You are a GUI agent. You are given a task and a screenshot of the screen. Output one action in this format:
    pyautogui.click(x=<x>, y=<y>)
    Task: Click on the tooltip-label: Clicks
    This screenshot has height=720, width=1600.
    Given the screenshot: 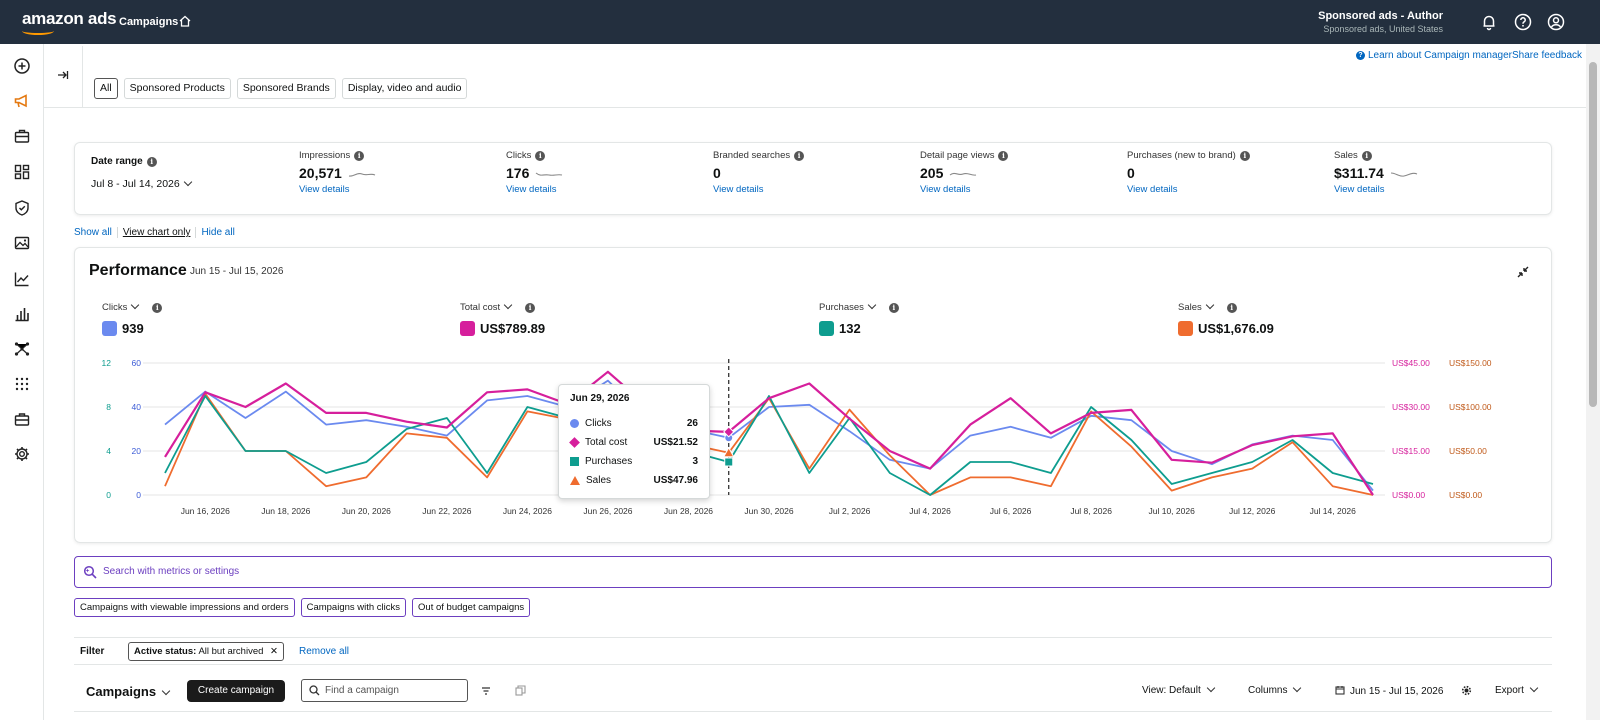 What is the action you would take?
    pyautogui.click(x=598, y=423)
    